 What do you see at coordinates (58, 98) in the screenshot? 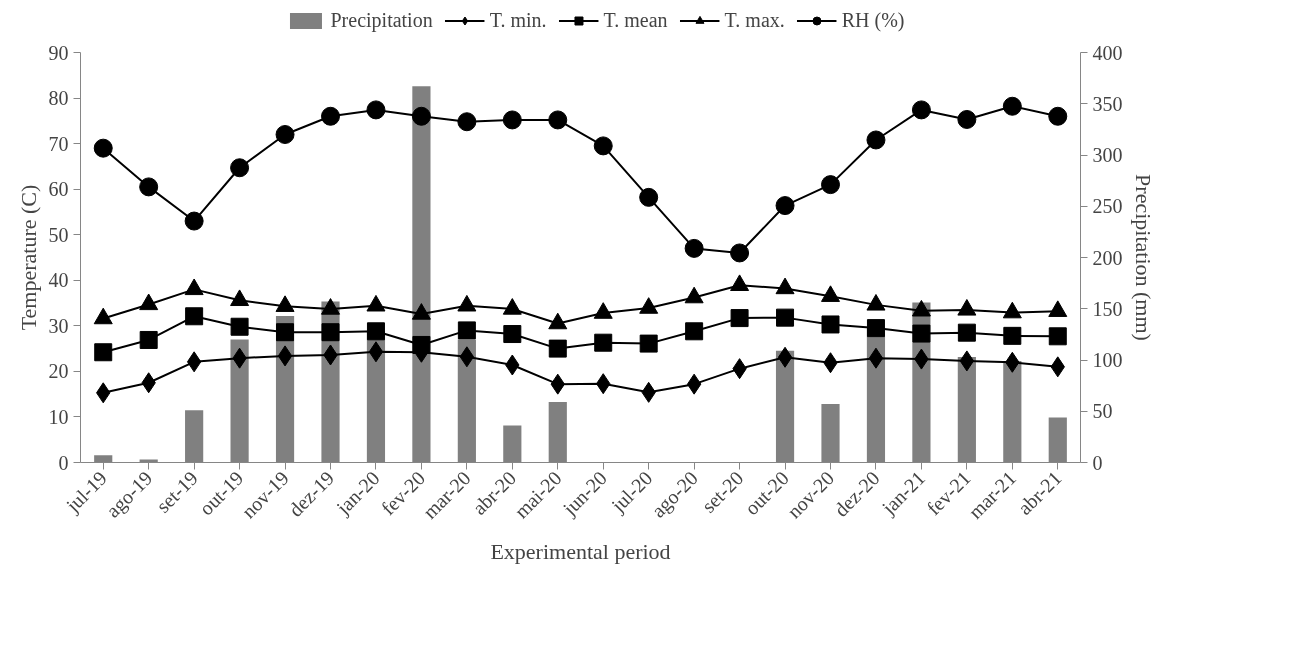
I see `y-tick-label: 80` at bounding box center [58, 98].